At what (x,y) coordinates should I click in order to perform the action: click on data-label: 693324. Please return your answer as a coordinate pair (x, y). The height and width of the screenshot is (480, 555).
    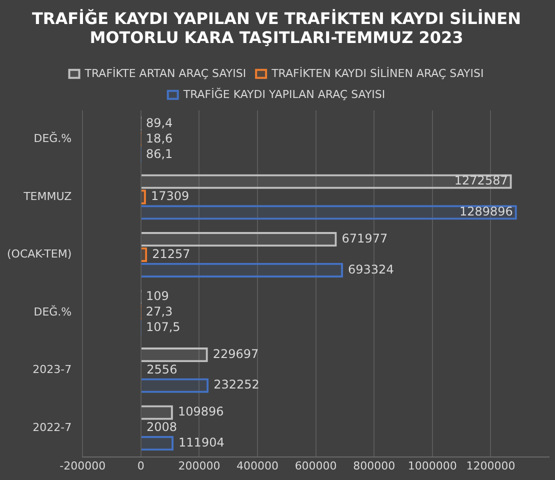
    Looking at the image, I should click on (371, 269).